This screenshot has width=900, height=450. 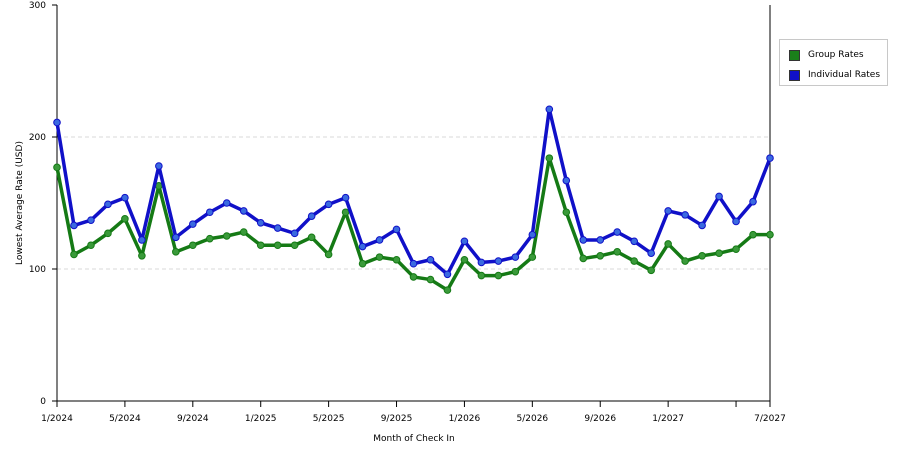 What do you see at coordinates (37, 6) in the screenshot?
I see `y-tick-label: 300` at bounding box center [37, 6].